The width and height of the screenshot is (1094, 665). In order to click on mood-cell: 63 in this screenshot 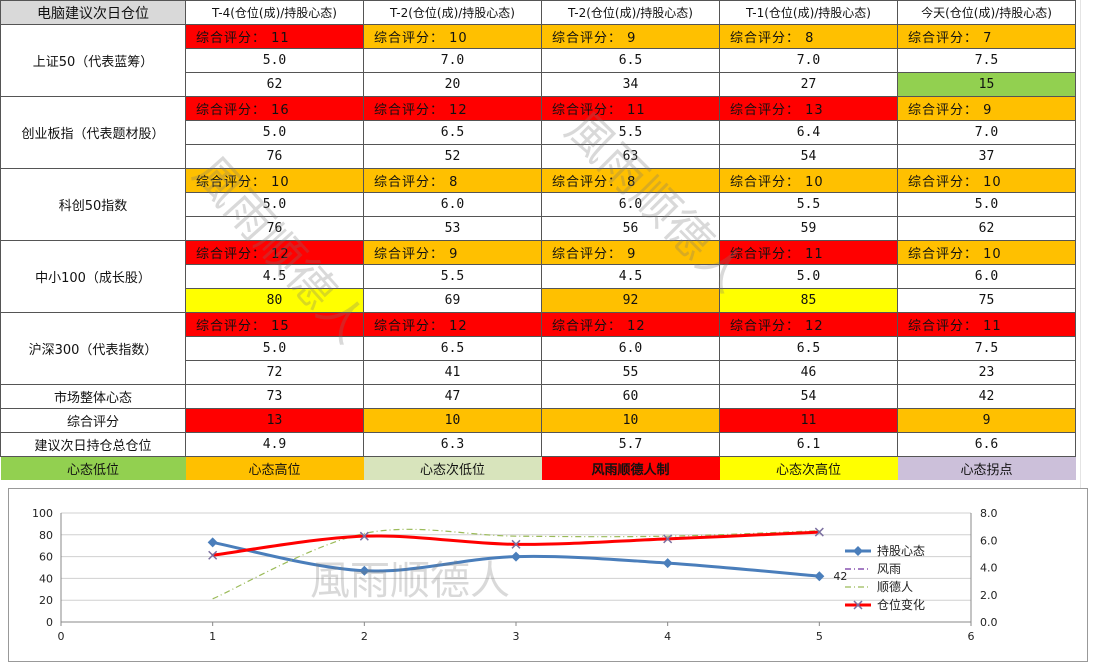, I will do `click(630, 156)`.